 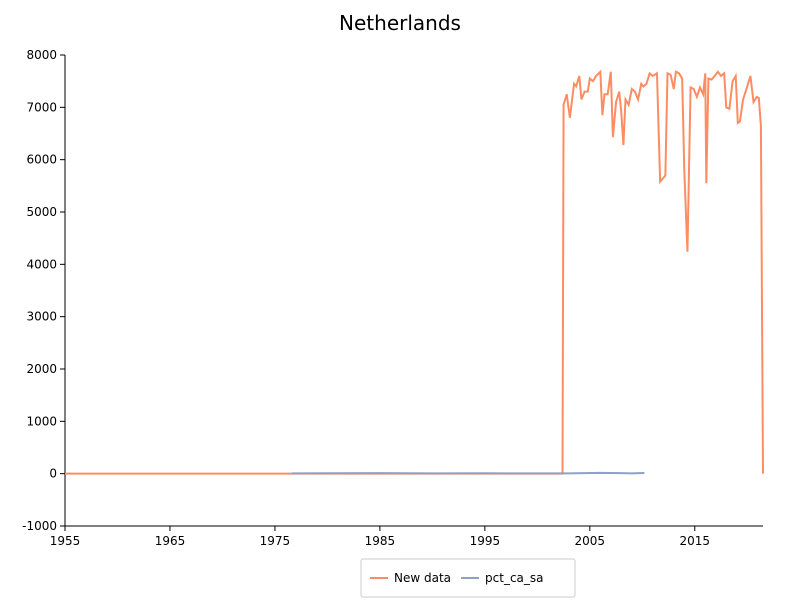 I want to click on y-tick-label: 0, so click(x=53, y=474).